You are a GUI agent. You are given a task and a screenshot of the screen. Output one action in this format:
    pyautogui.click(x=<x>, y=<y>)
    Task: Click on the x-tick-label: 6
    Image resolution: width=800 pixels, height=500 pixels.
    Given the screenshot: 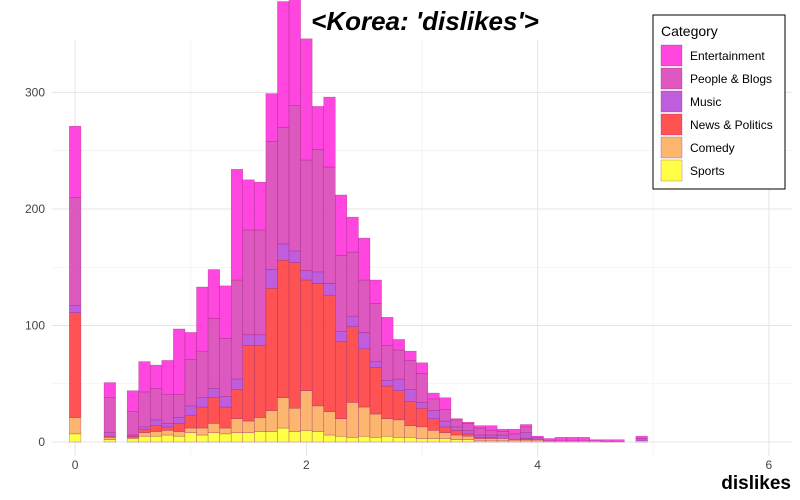 What is the action you would take?
    pyautogui.click(x=769, y=465)
    